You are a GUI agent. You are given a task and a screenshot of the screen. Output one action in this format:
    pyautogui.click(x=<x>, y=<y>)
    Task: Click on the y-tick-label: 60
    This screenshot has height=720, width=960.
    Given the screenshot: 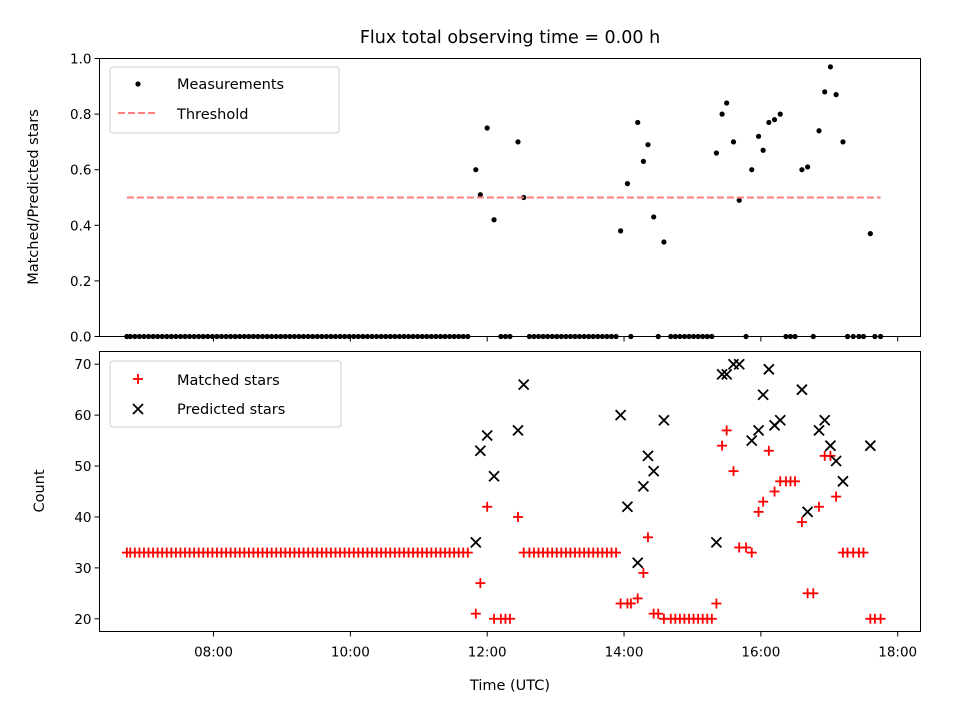 What is the action you would take?
    pyautogui.click(x=82, y=416)
    